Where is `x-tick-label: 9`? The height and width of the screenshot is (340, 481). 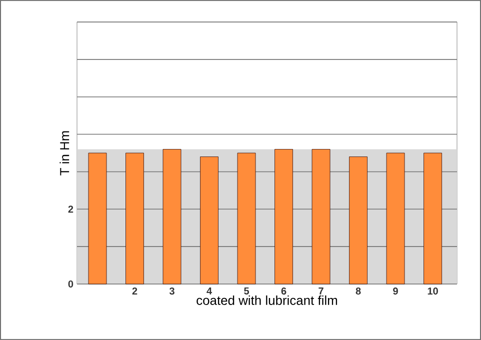
x-tick-label: 9 is located at coordinates (395, 291).